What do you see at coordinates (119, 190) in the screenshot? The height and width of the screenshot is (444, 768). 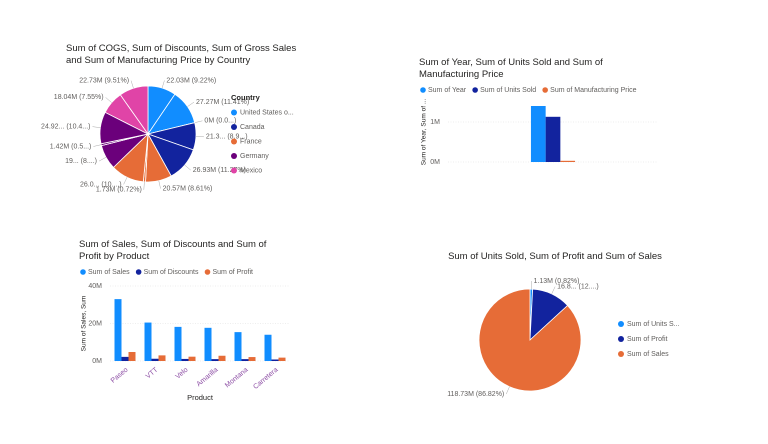 I see `data-label: 1.73M (0.72%)` at bounding box center [119, 190].